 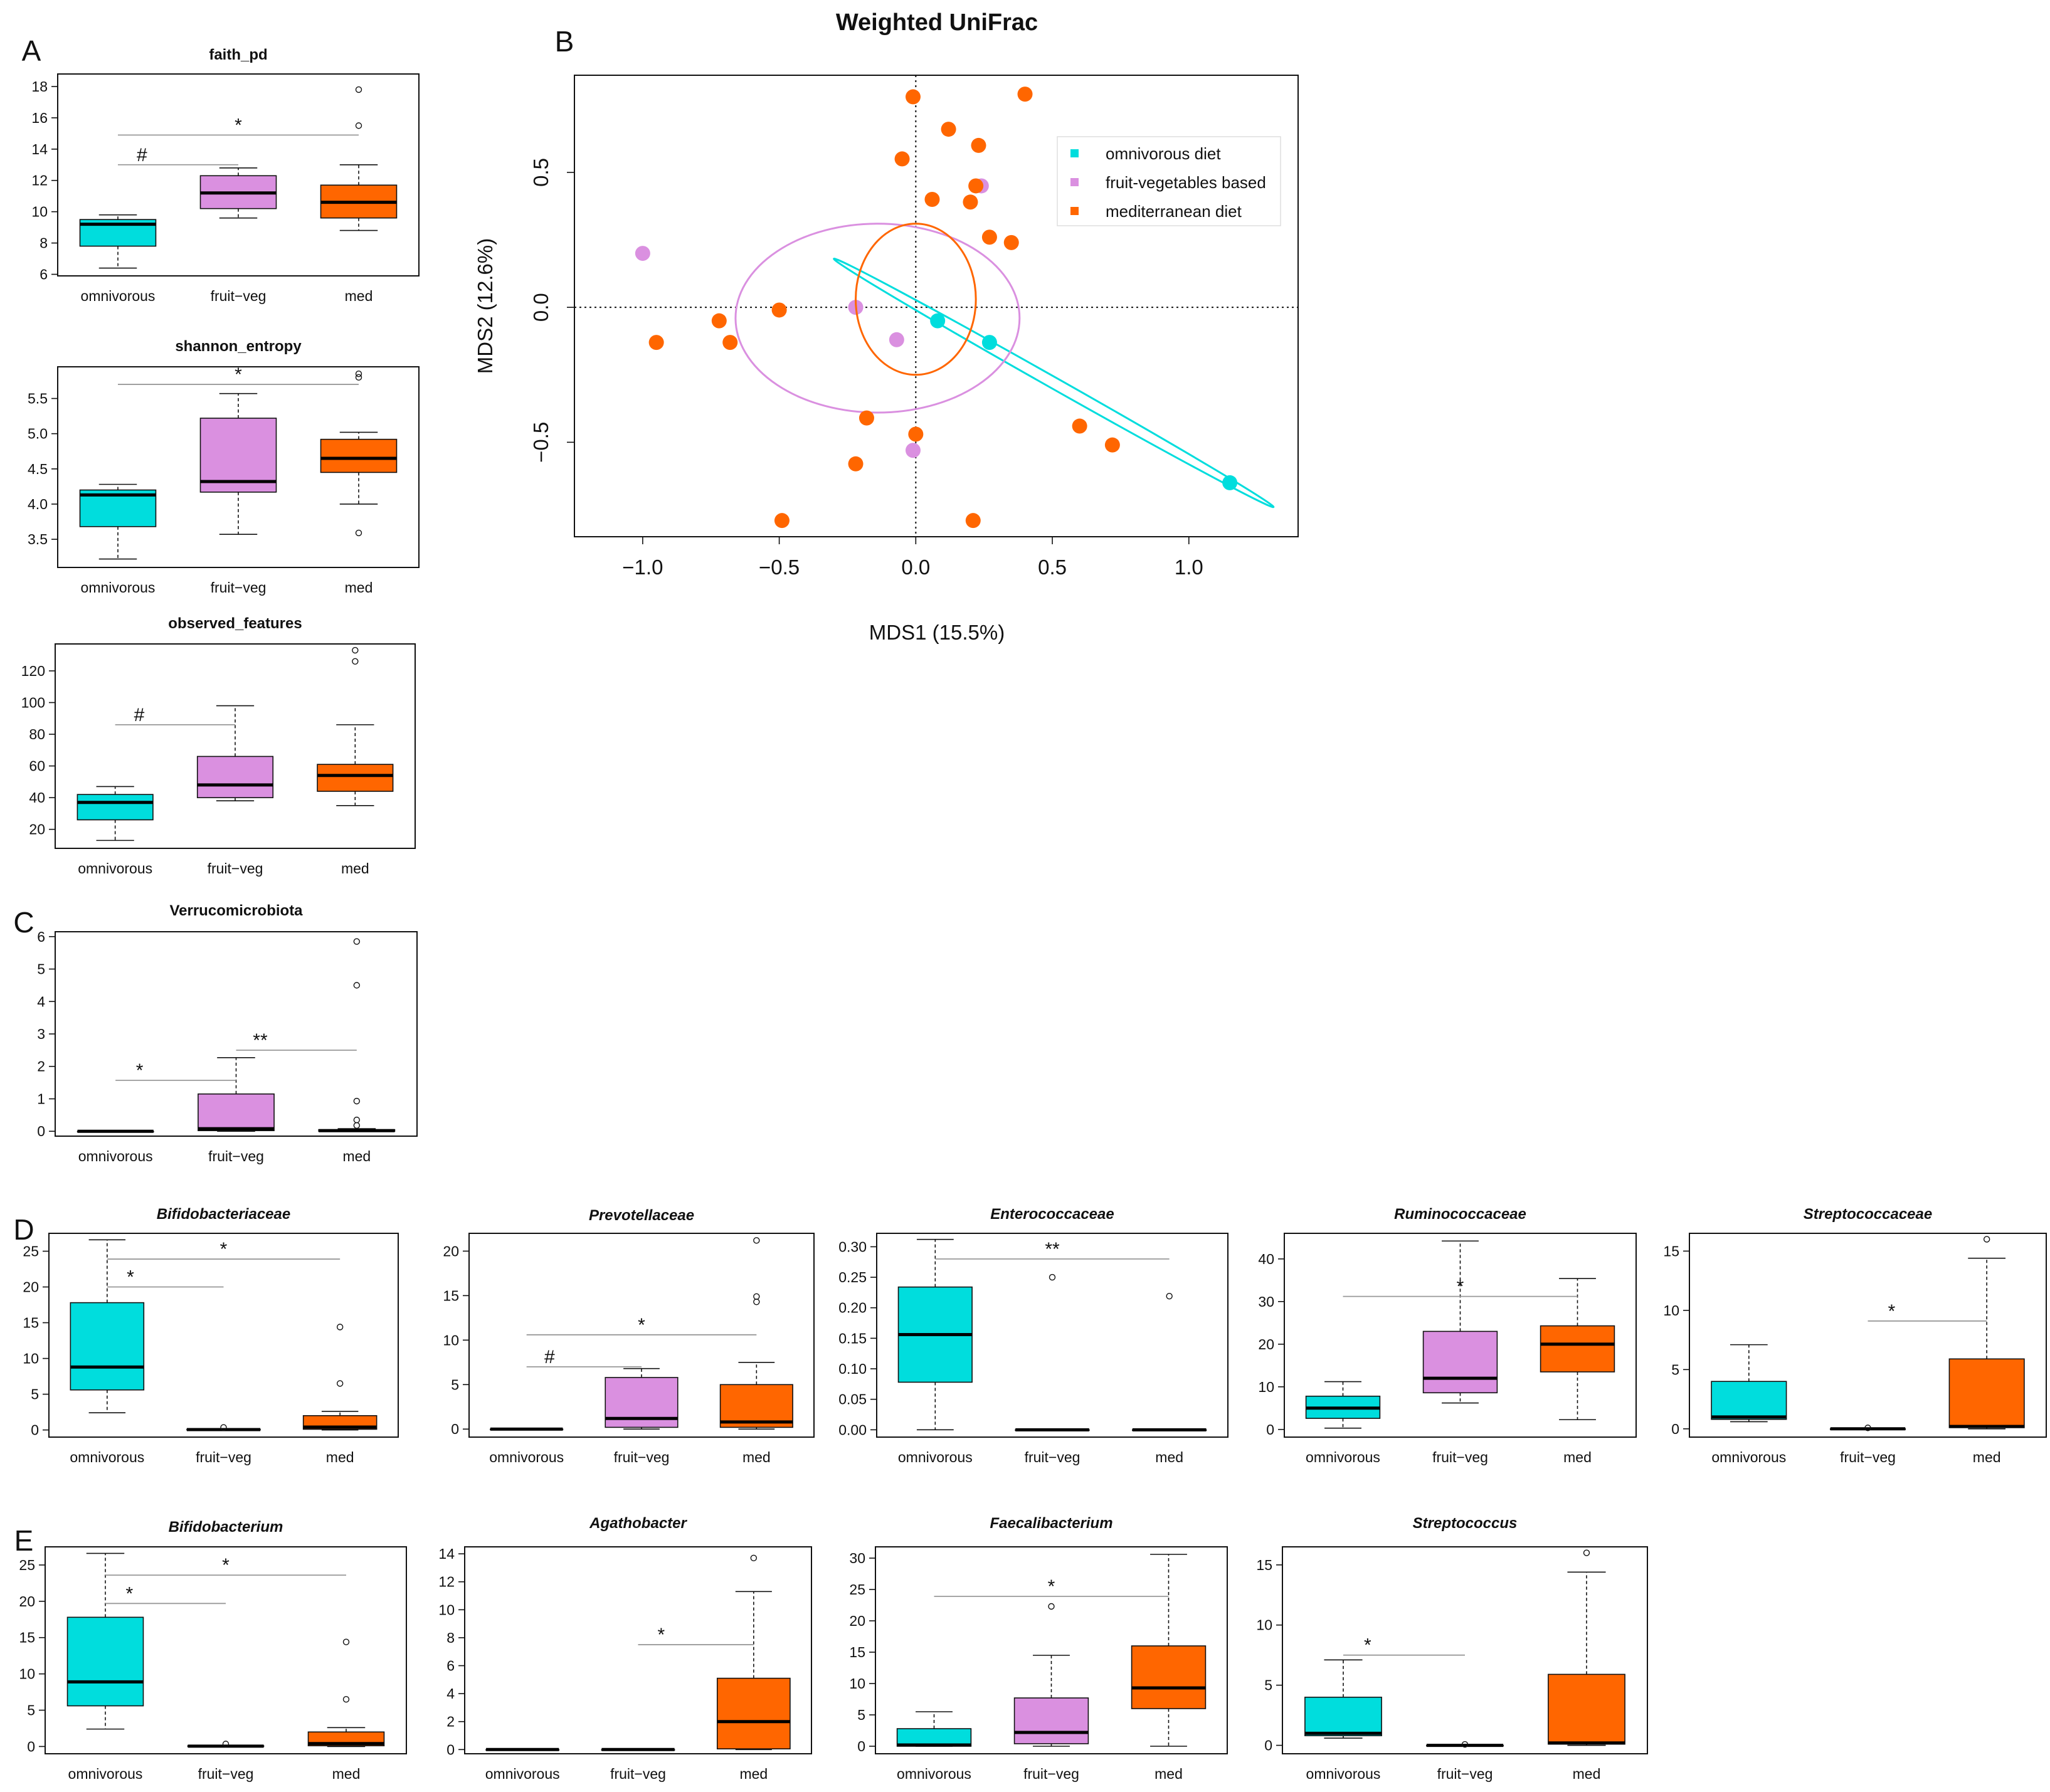 What do you see at coordinates (1163, 153) in the screenshot?
I see `legend-label: omnivorous diet` at bounding box center [1163, 153].